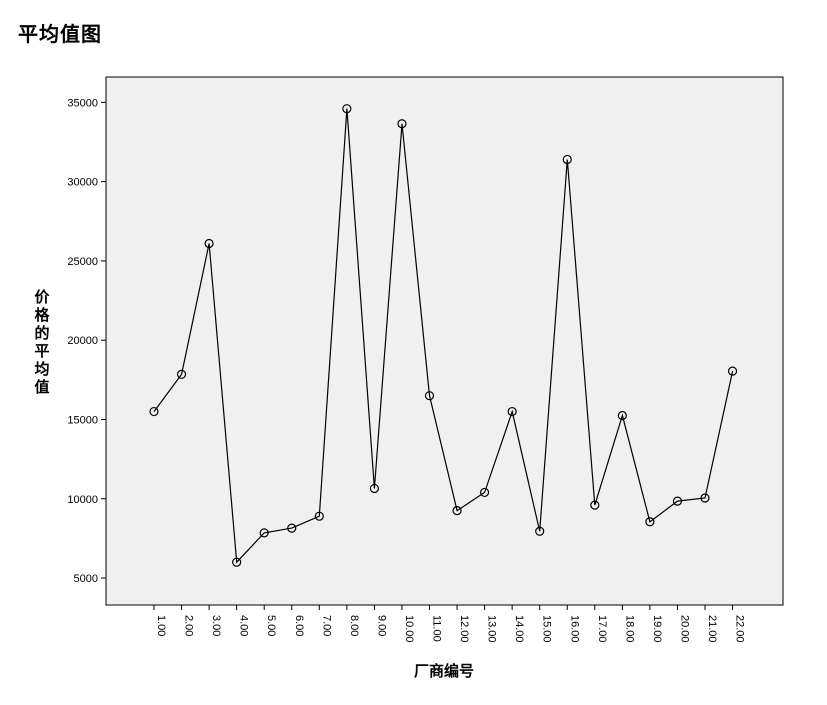 This screenshot has height=705, width=827. Describe the element at coordinates (161, 625) in the screenshot. I see `x-tick-label: 1.00` at that location.